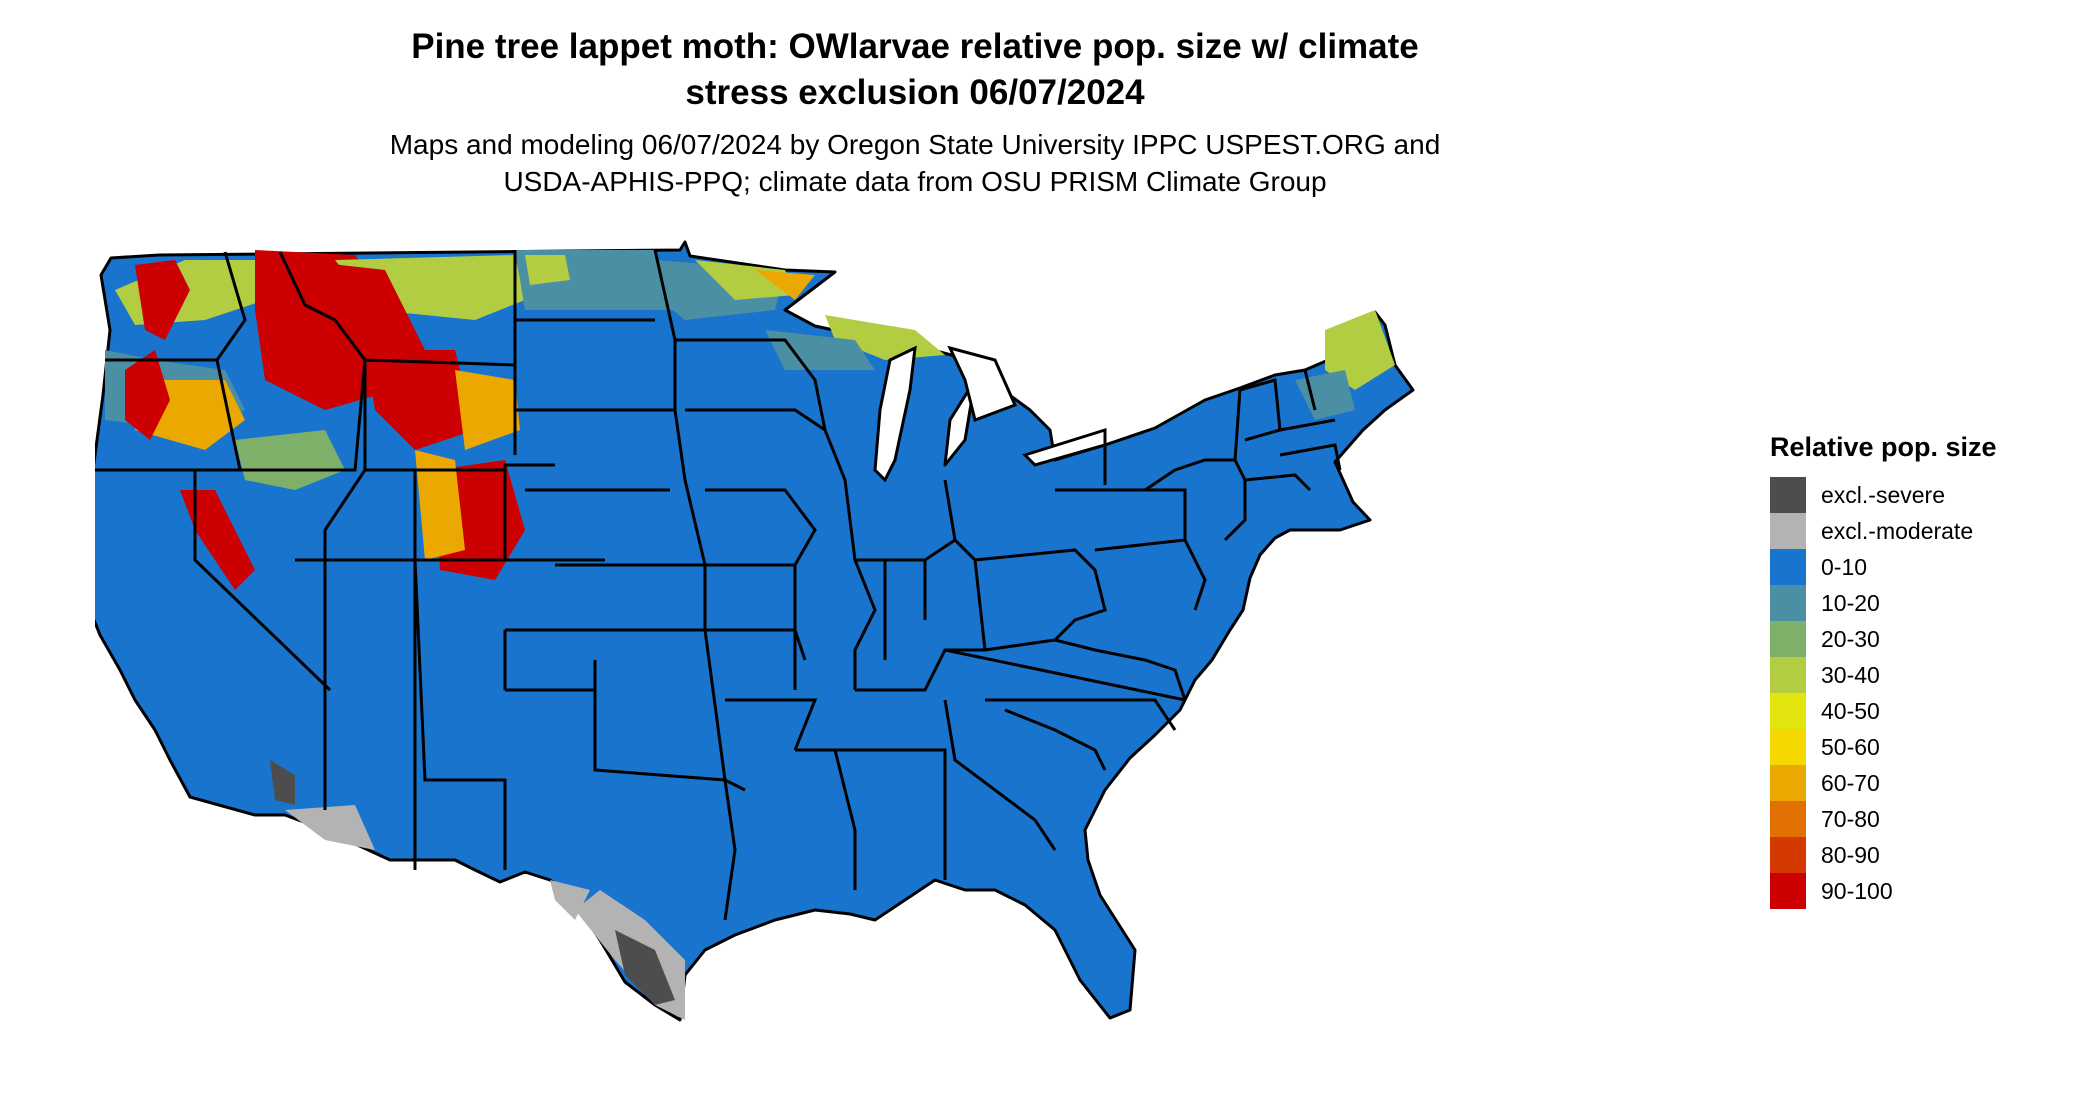 Image resolution: width=2100 pixels, height=1120 pixels. What do you see at coordinates (1850, 782) in the screenshot?
I see `legend-label: 60-70` at bounding box center [1850, 782].